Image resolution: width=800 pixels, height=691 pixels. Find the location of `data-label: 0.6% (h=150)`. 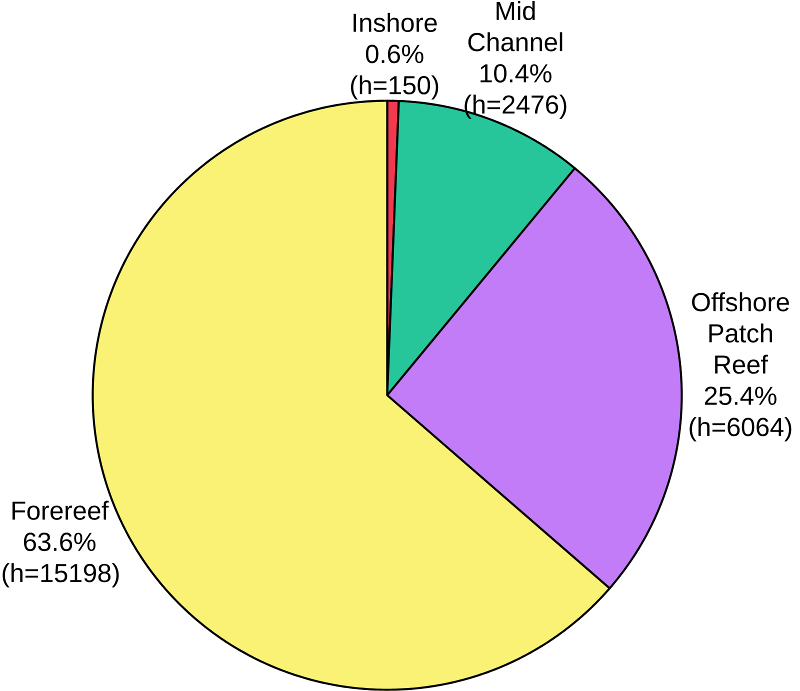

data-label: 0.6% (h=150) is located at coordinates (394, 72).